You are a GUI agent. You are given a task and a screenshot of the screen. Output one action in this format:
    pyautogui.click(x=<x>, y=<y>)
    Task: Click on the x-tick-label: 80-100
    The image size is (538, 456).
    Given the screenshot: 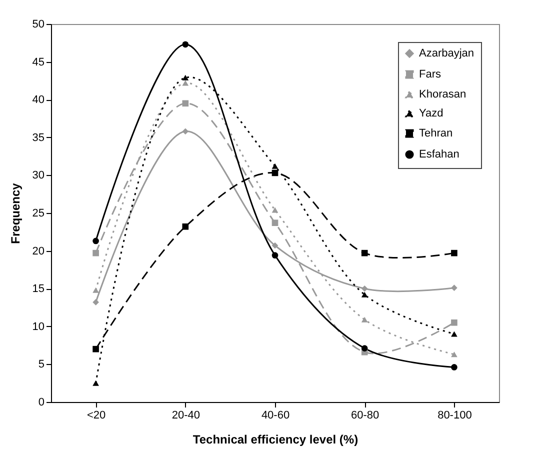 What is the action you would take?
    pyautogui.click(x=455, y=416)
    